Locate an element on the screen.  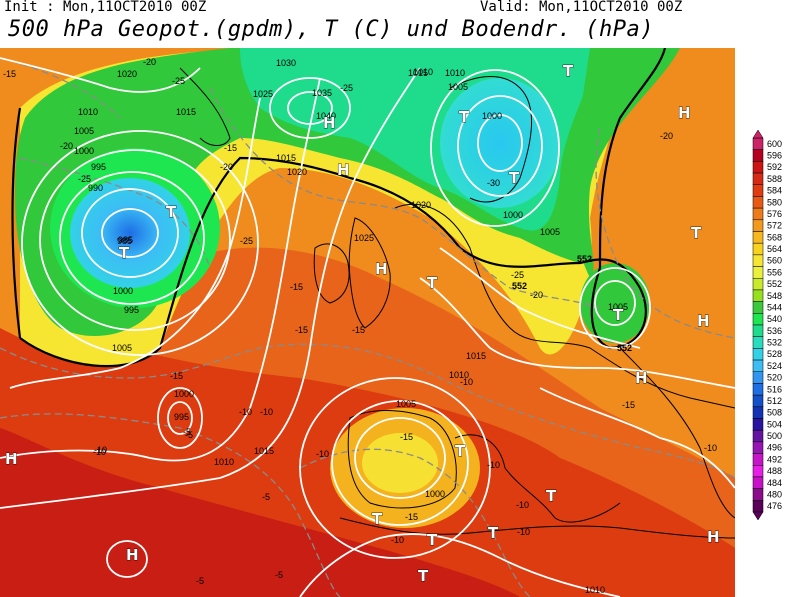
color-scale-boxes is located at coordinates (758, 325).